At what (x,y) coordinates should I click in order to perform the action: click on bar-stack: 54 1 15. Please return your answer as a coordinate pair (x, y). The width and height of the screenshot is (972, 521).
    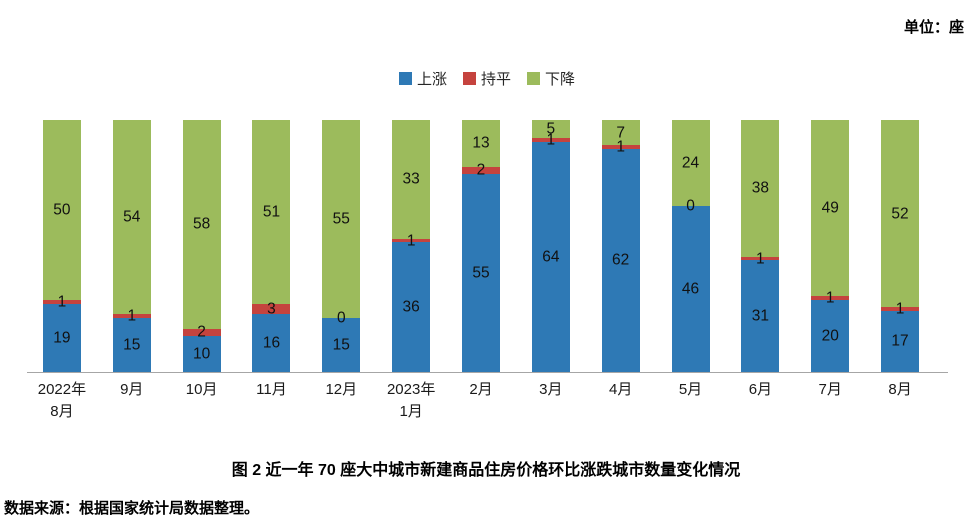
    Looking at the image, I should click on (131, 246).